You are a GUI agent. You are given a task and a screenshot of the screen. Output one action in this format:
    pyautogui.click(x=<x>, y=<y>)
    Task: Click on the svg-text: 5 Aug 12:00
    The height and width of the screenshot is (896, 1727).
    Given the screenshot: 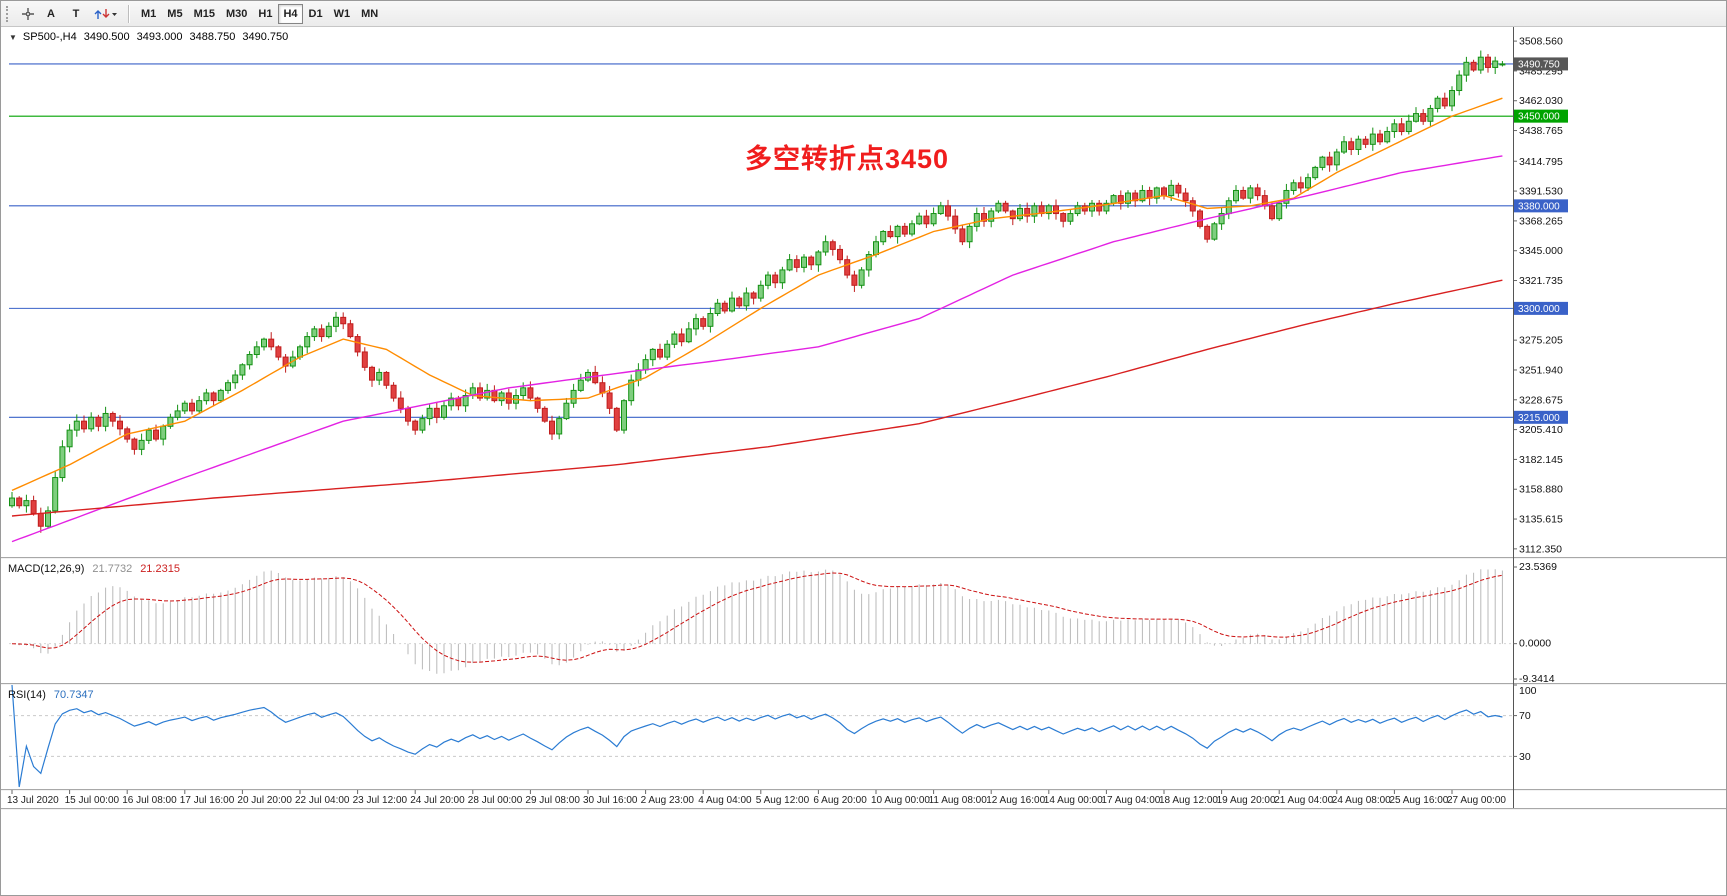 What is the action you would take?
    pyautogui.click(x=783, y=800)
    